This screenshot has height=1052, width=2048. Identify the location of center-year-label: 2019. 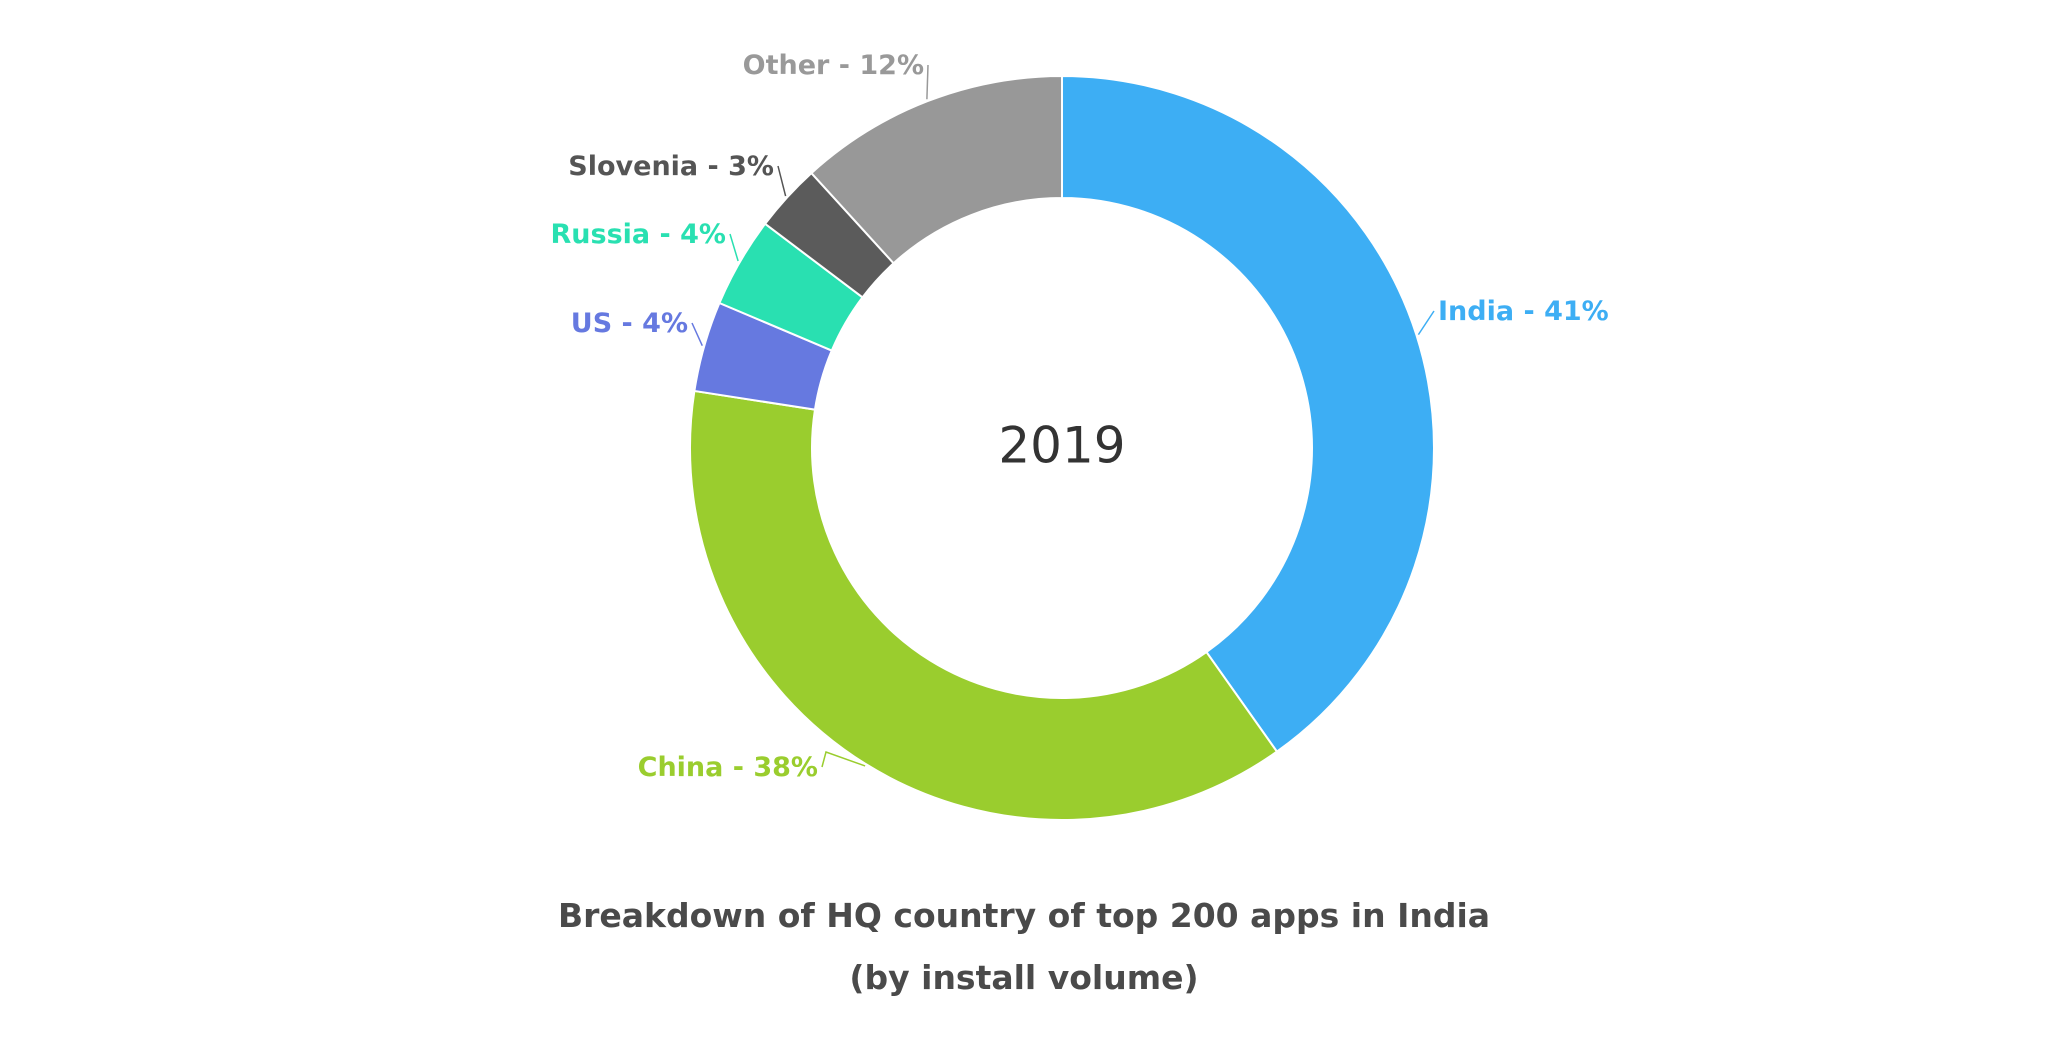
(1061, 446).